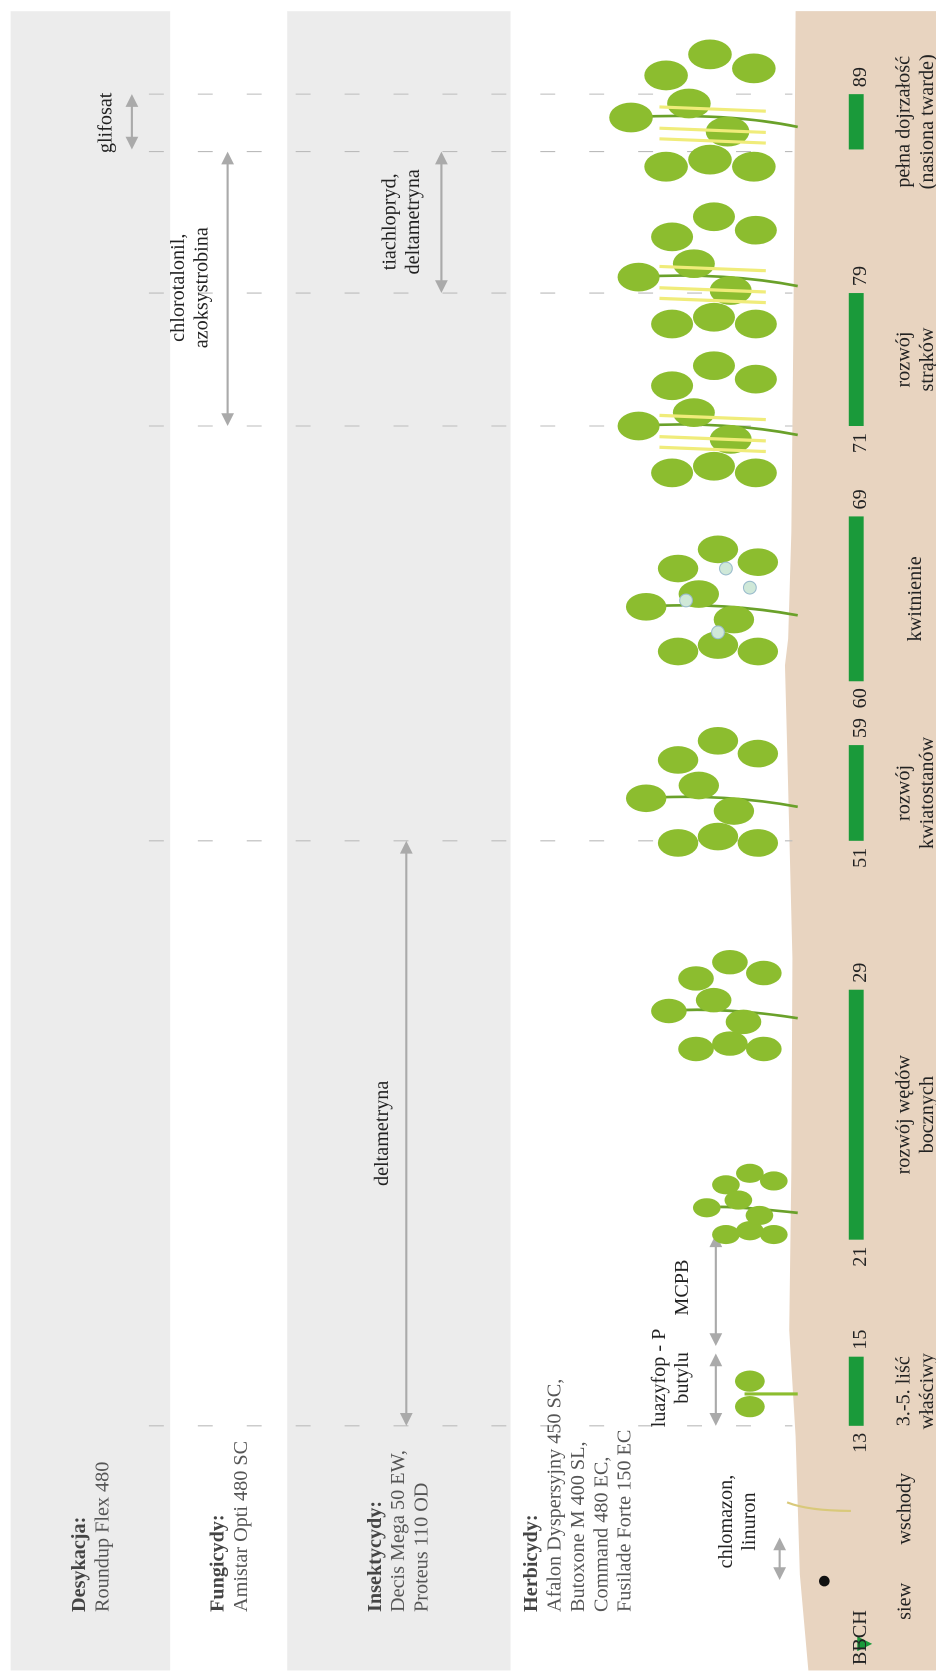  I want to click on panel-product: Afalon Dyspersyjny 450 SC,, so click(555, 1495).